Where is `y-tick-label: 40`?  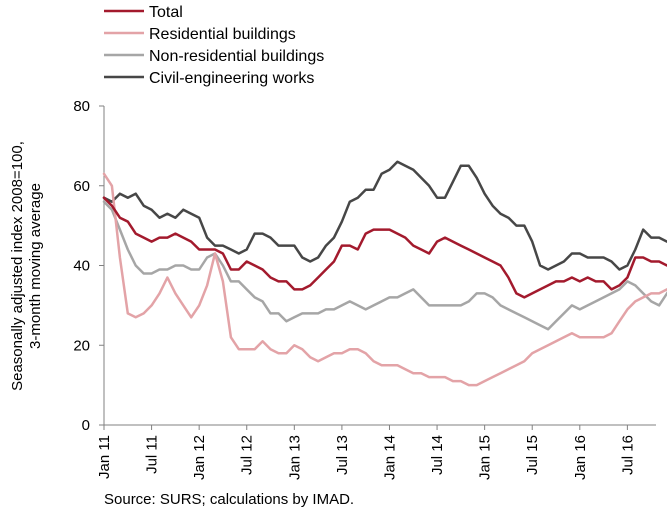 y-tick-label: 40 is located at coordinates (81, 266).